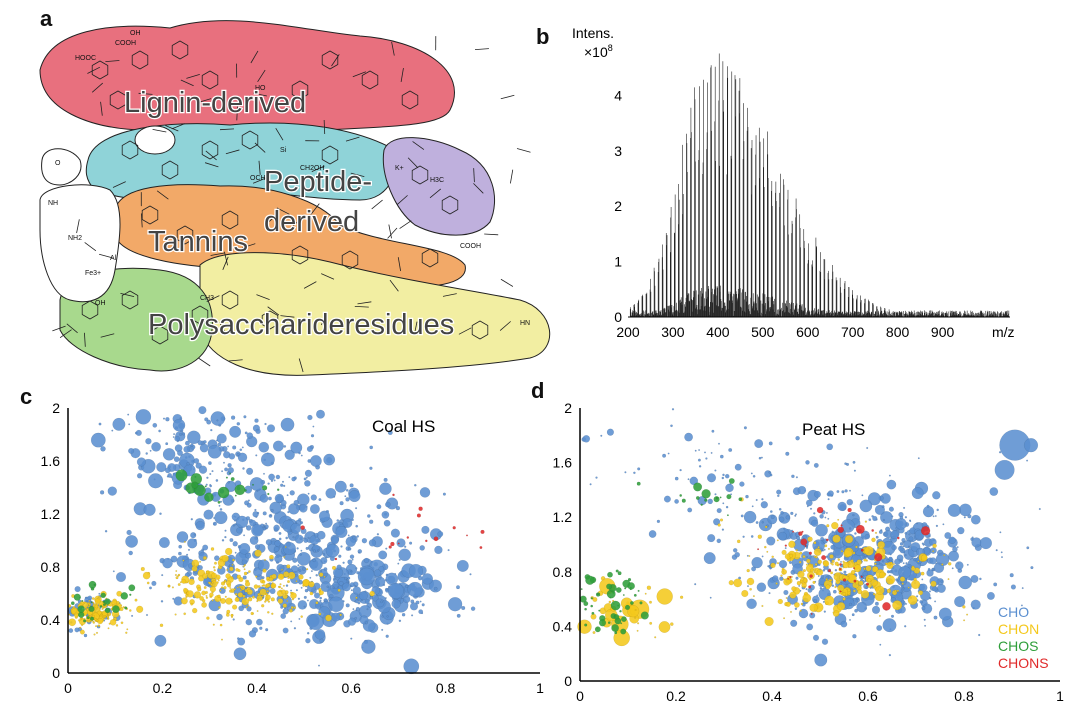 The height and width of the screenshot is (727, 1085). I want to click on panel-label-d: d, so click(538, 390).